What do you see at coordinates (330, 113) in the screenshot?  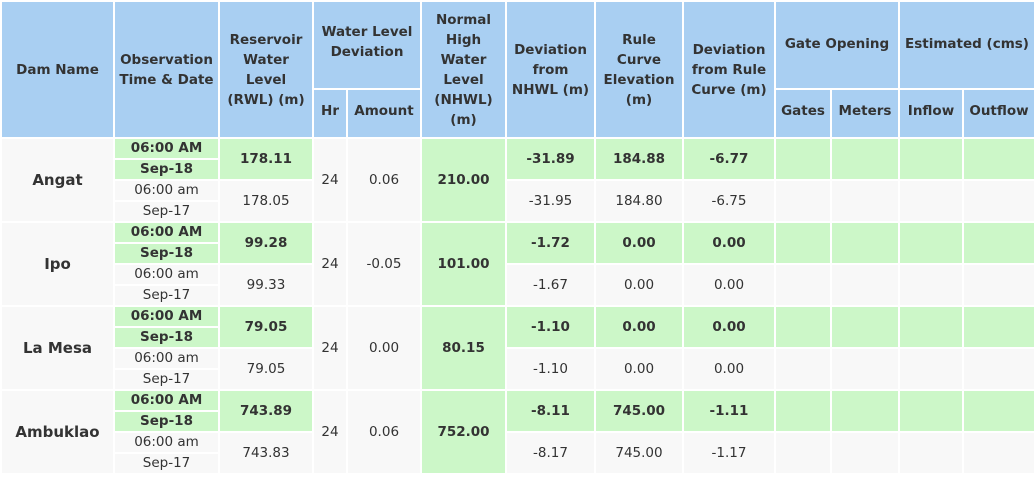 I see `header-cell: Hr` at bounding box center [330, 113].